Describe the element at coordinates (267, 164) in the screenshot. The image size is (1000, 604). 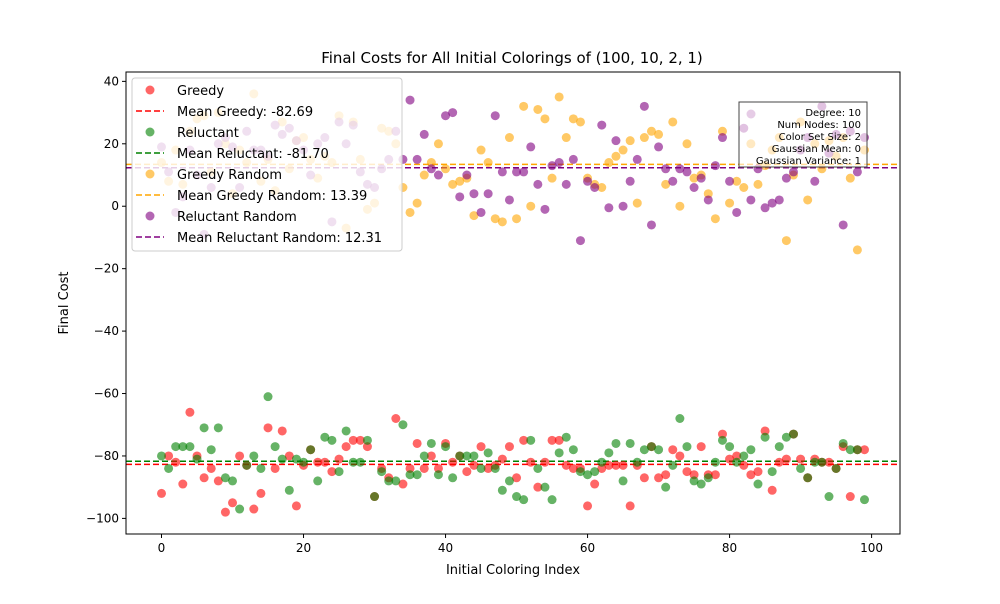
I see `legend-box` at that location.